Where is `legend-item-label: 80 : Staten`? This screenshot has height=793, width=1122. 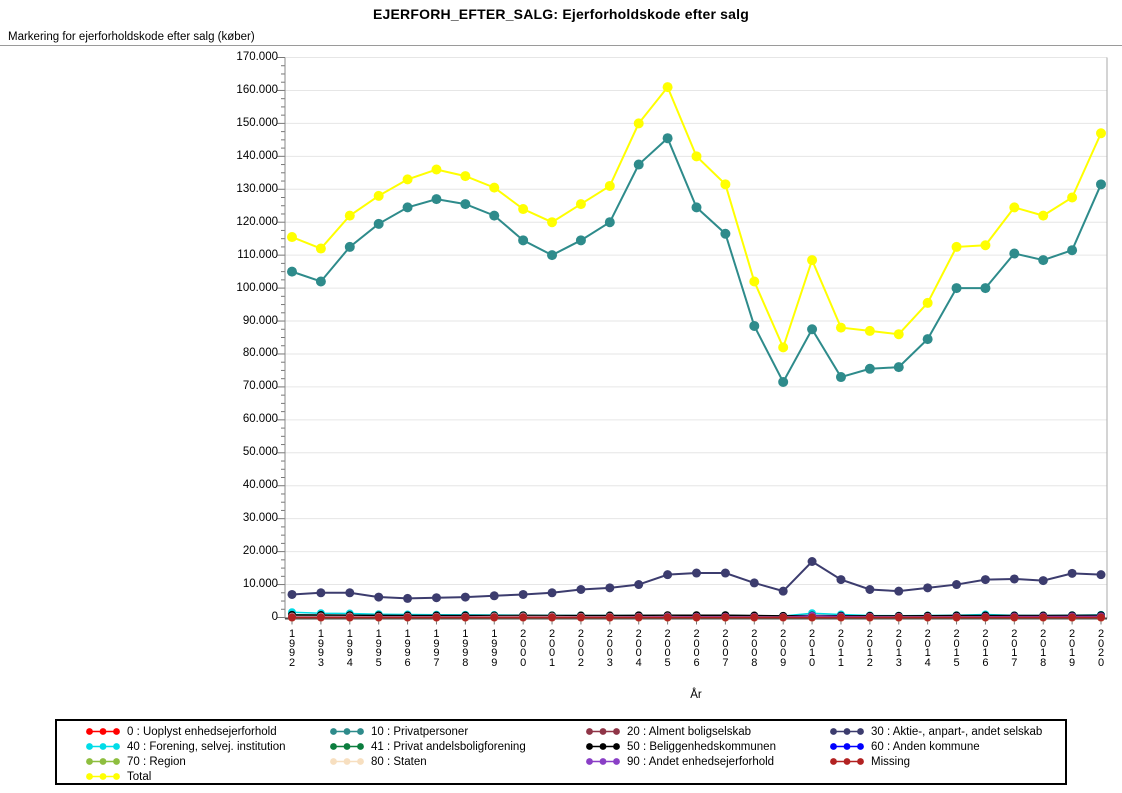 legend-item-label: 80 : Staten is located at coordinates (399, 761).